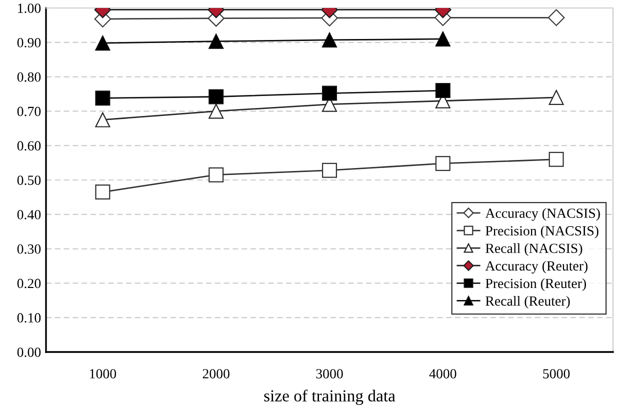 The width and height of the screenshot is (634, 412). What do you see at coordinates (536, 267) in the screenshot?
I see `legend-label: Accuracy (Reuter)` at bounding box center [536, 267].